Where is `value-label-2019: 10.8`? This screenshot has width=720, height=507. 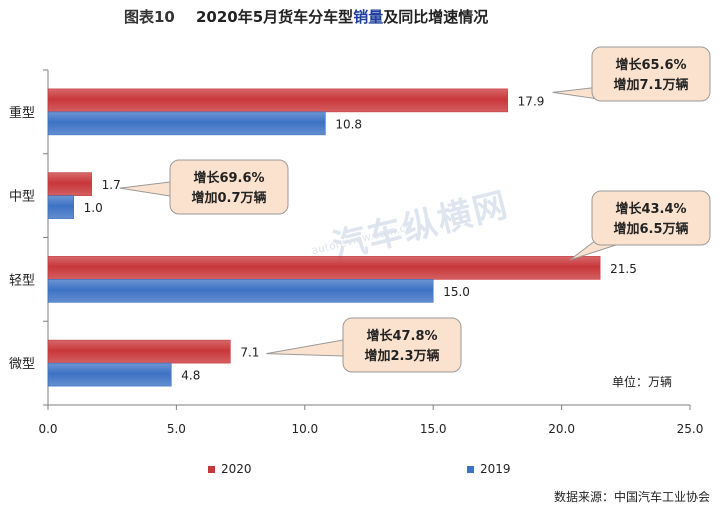
value-label-2019: 10.8 is located at coordinates (348, 124).